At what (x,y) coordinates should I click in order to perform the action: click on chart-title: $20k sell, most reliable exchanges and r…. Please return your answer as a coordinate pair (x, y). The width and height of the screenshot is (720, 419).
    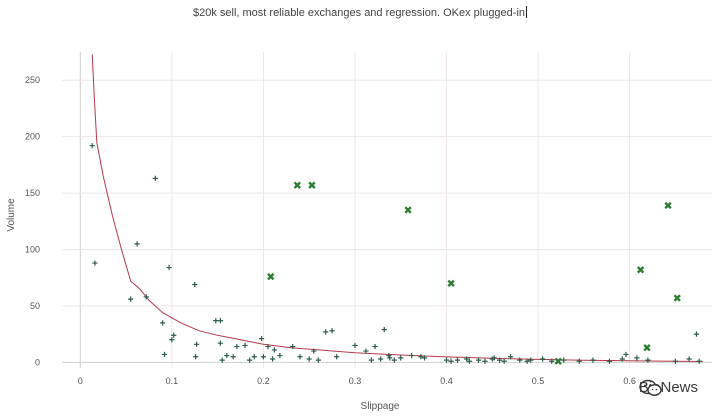
    Looking at the image, I should click on (360, 12).